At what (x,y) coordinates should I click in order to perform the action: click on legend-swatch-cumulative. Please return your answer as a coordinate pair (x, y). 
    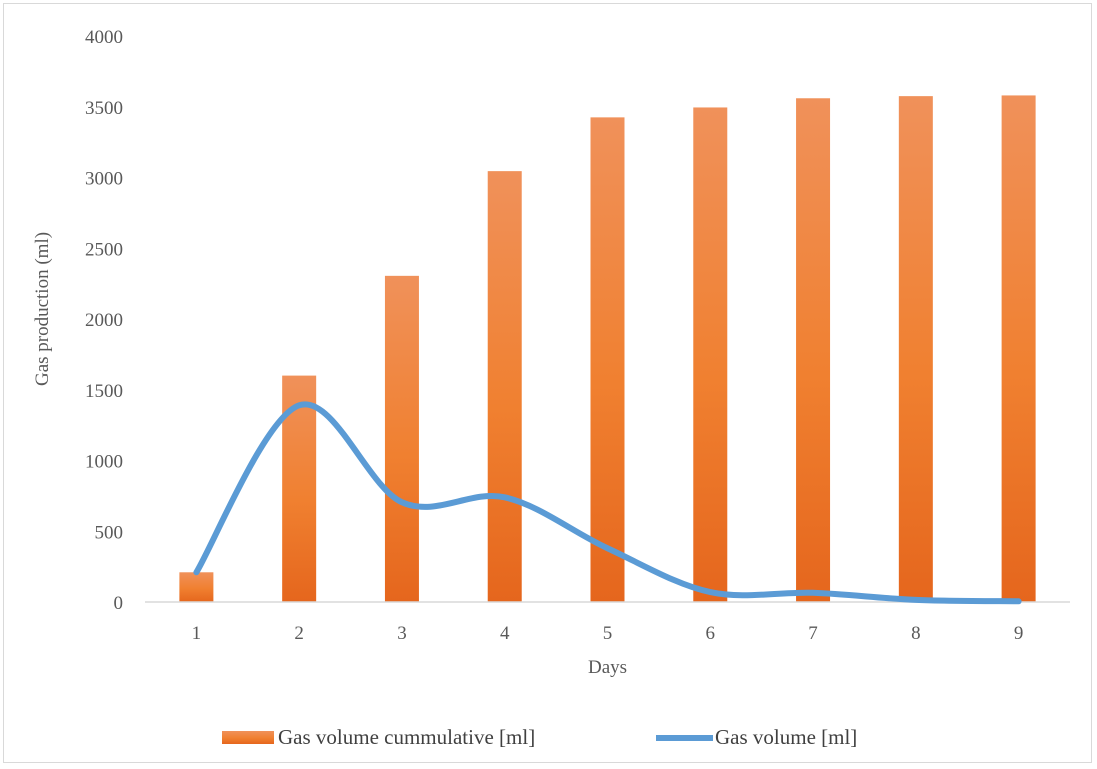
    Looking at the image, I should click on (248, 737).